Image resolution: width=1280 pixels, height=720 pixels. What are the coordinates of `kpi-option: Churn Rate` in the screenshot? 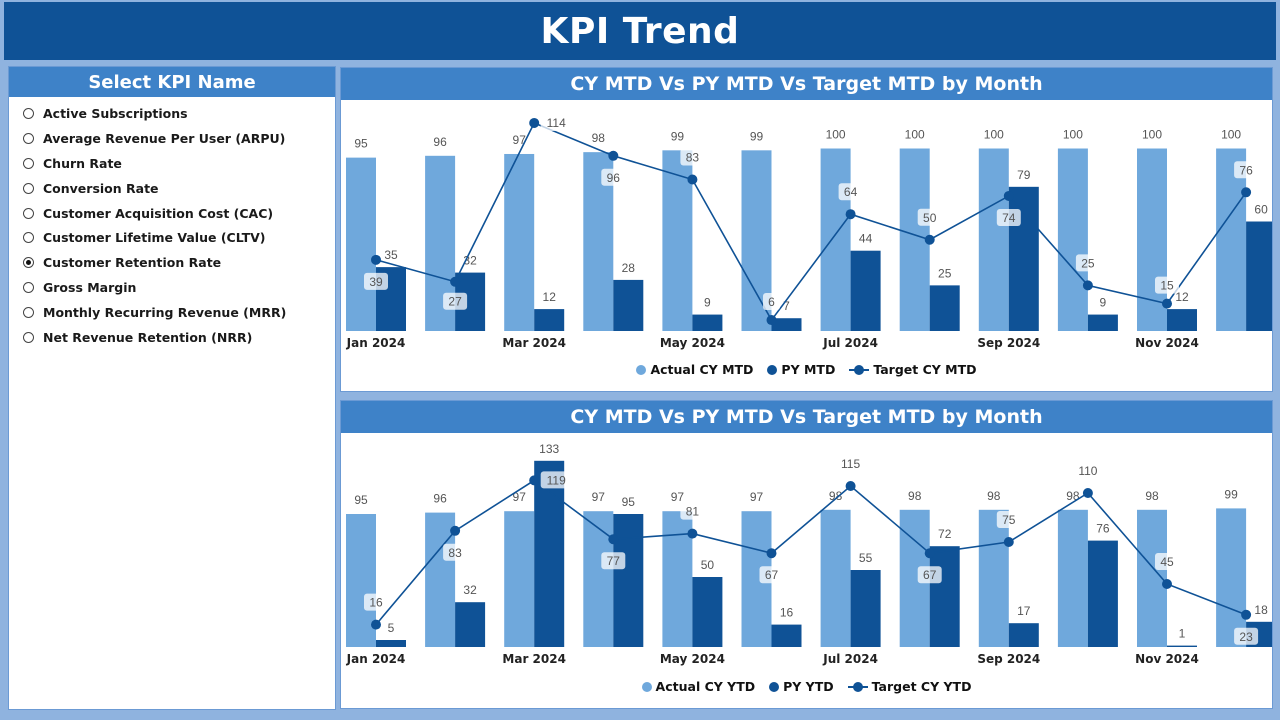 It's located at (179, 163).